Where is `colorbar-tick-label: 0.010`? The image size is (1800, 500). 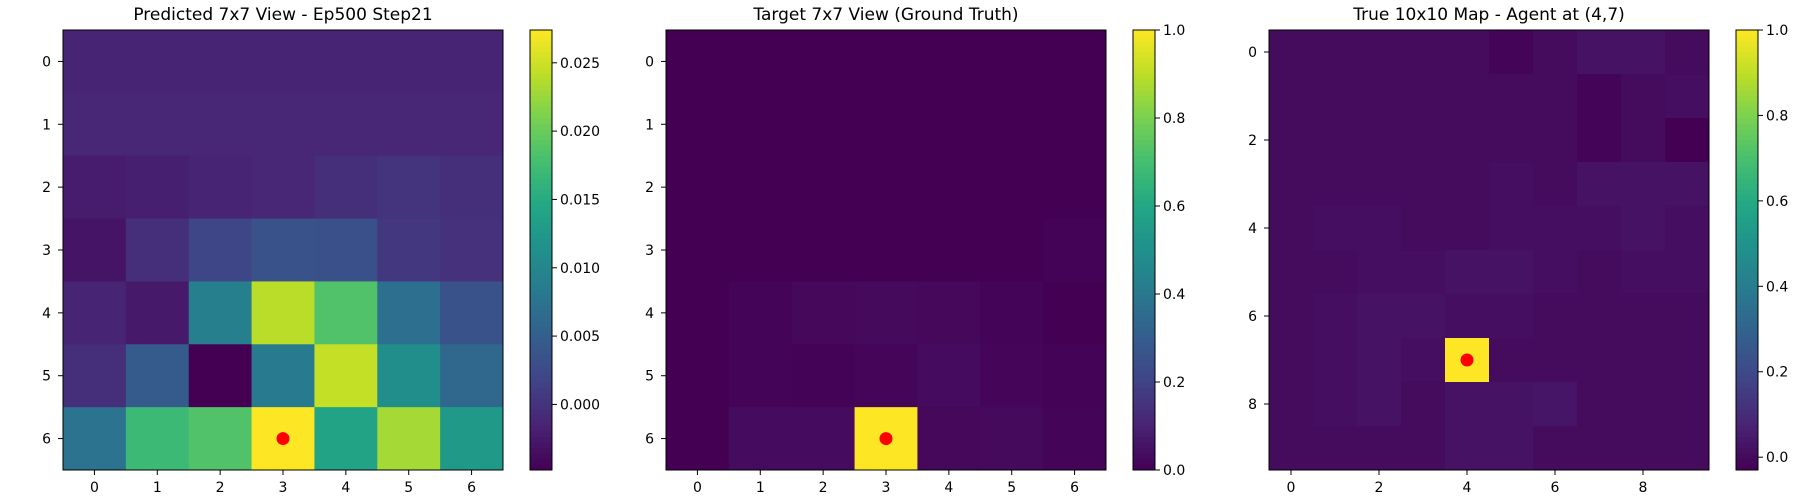 colorbar-tick-label: 0.010 is located at coordinates (580, 269).